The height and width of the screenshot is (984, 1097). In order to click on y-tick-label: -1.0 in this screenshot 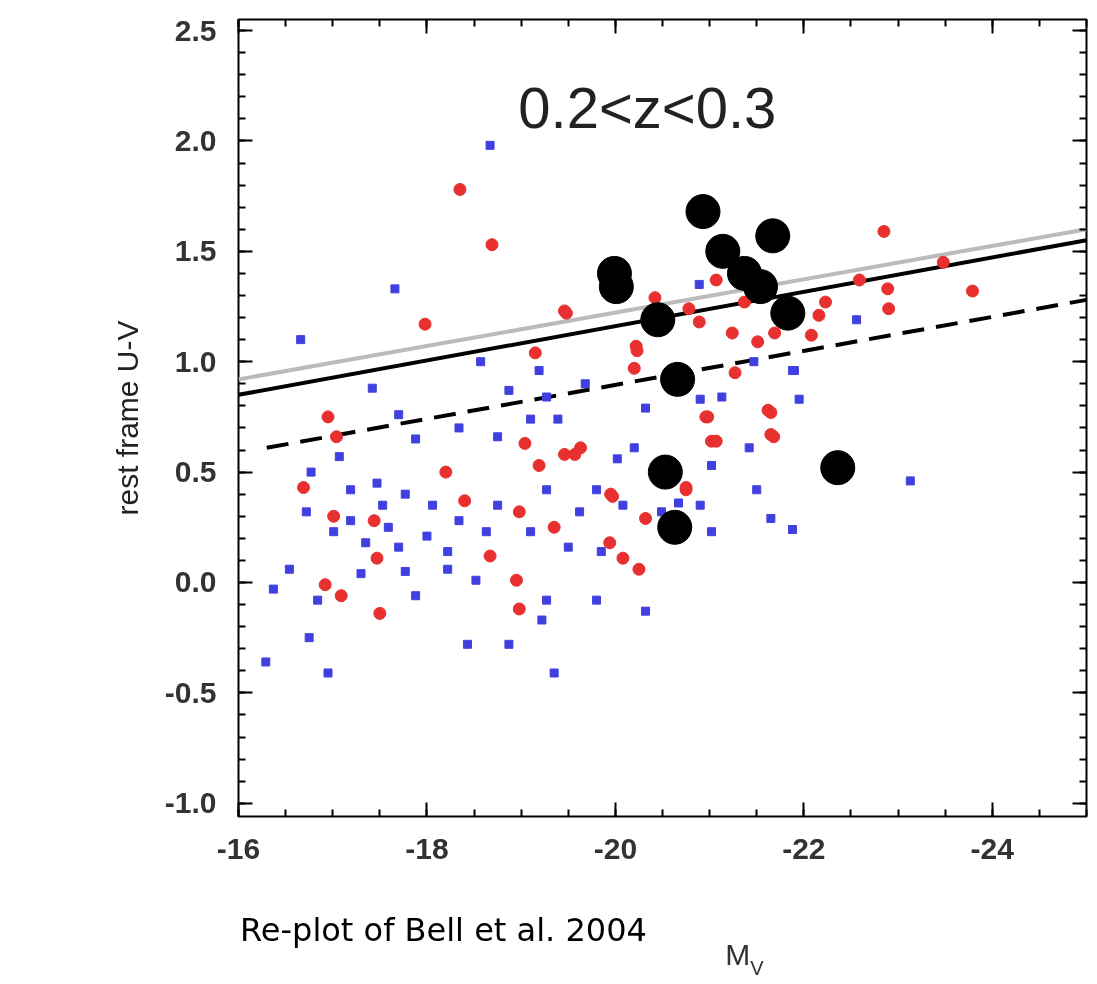, I will do `click(190, 803)`.